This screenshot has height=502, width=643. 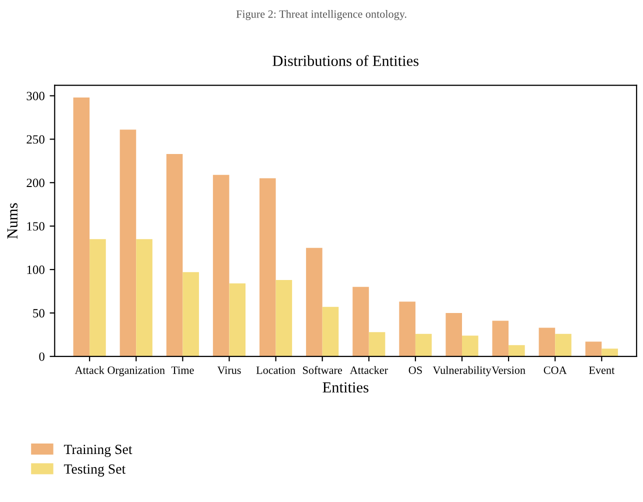 What do you see at coordinates (35, 139) in the screenshot?
I see `y-tick-label: 250` at bounding box center [35, 139].